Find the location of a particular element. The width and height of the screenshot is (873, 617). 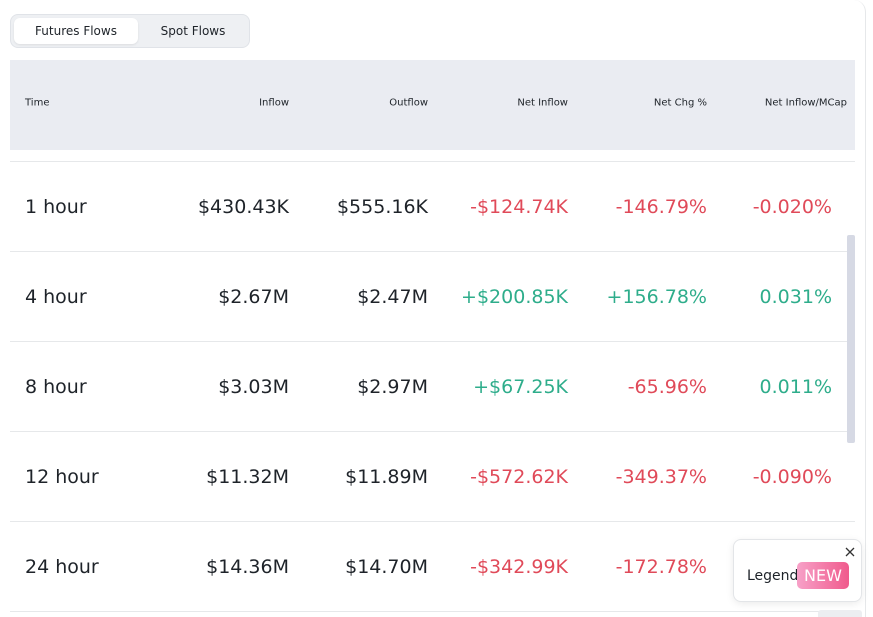

table-cell: $2.97M is located at coordinates (392, 387).